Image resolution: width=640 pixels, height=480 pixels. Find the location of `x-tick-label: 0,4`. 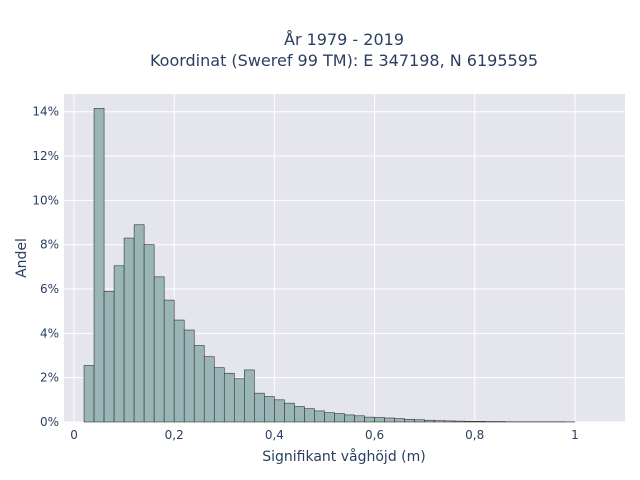

x-tick-label: 0,4 is located at coordinates (274, 435).